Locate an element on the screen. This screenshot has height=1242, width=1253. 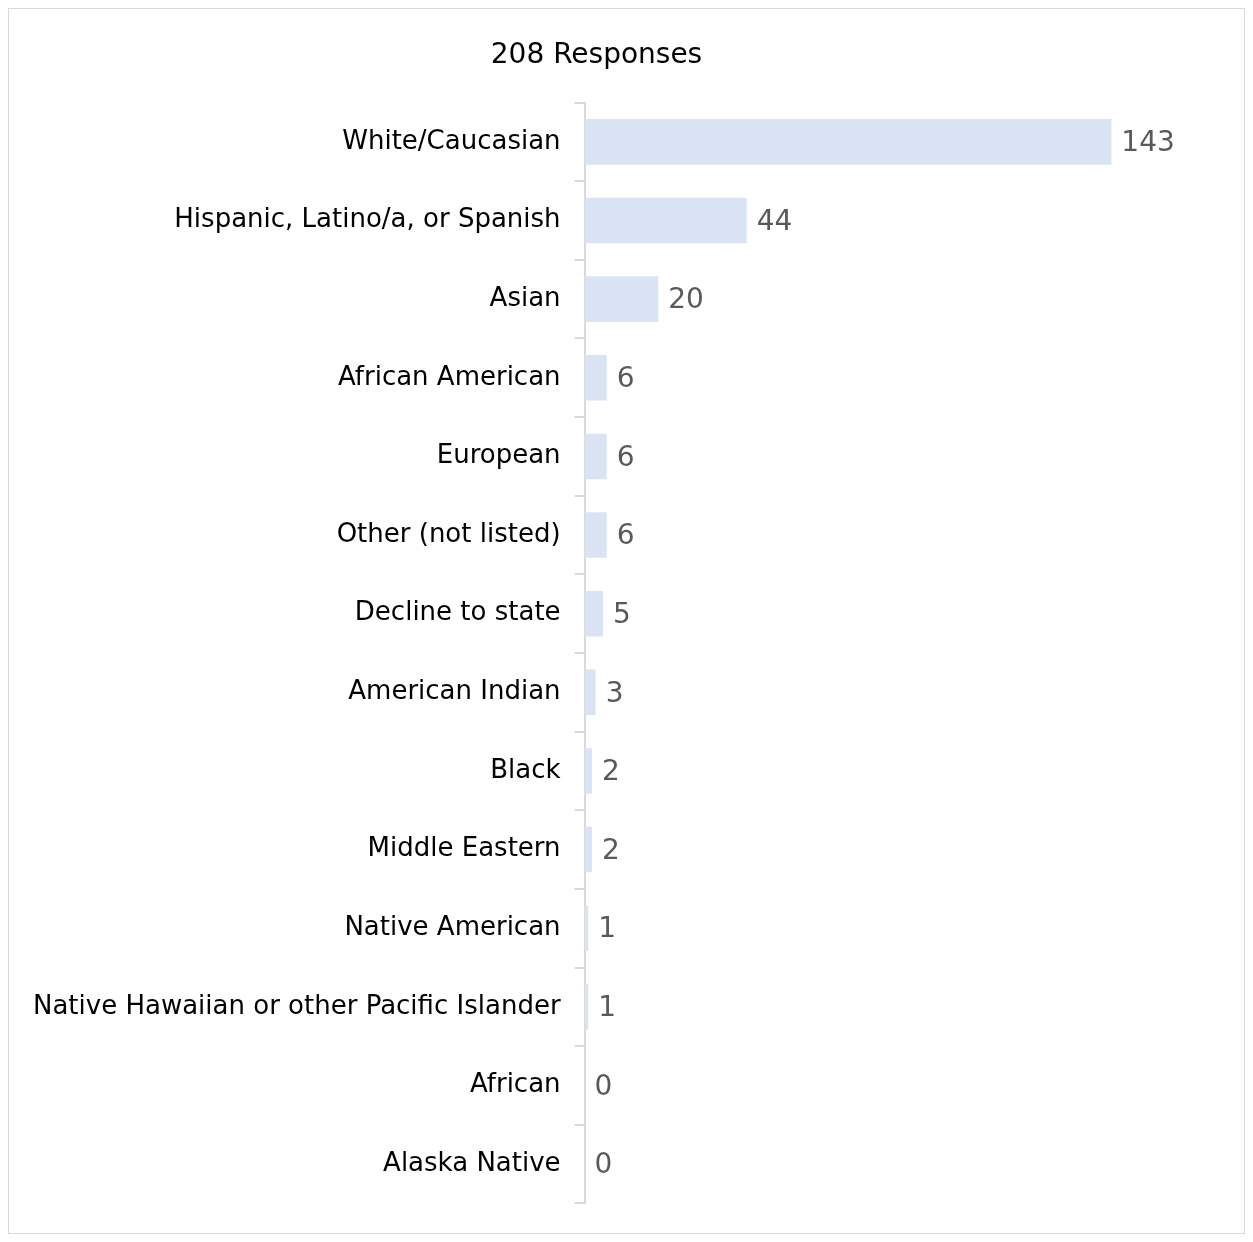
data-label: 20 is located at coordinates (686, 299).